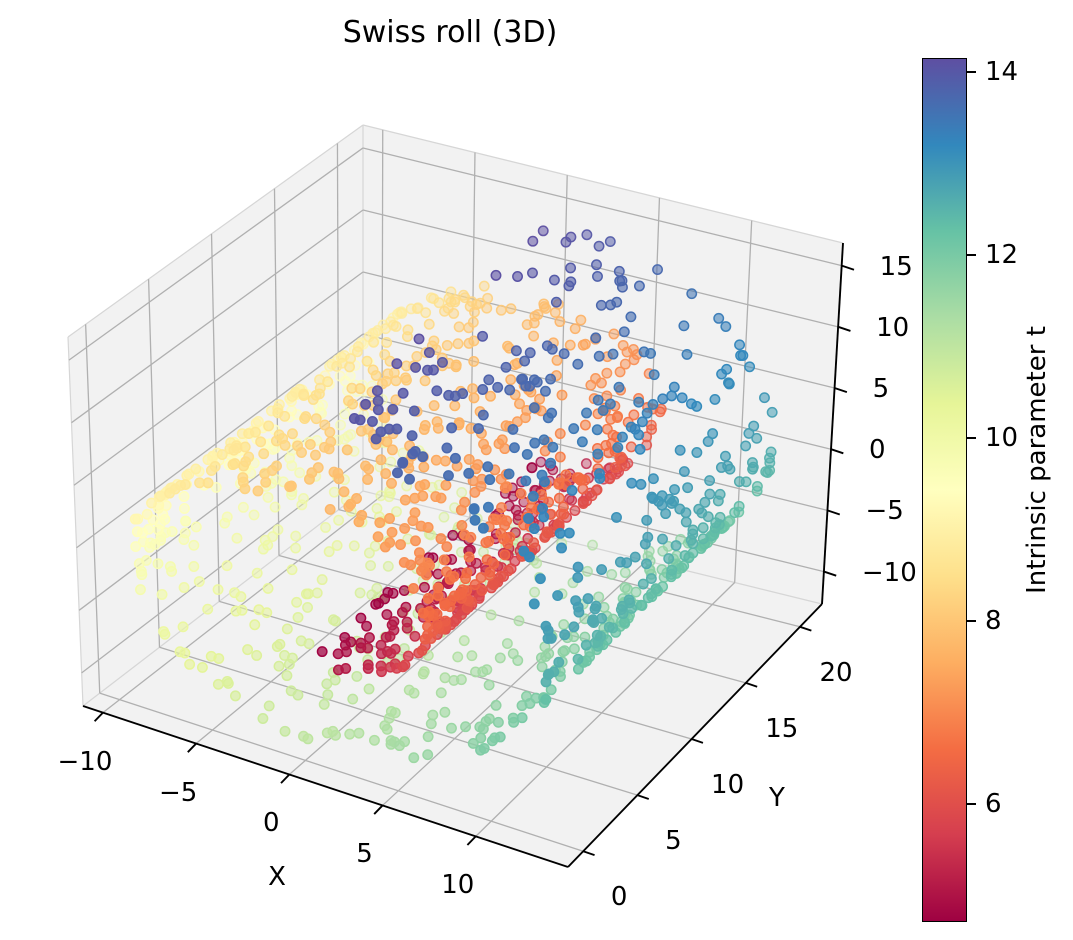  I want to click on z-tick-label: 10, so click(893, 327).